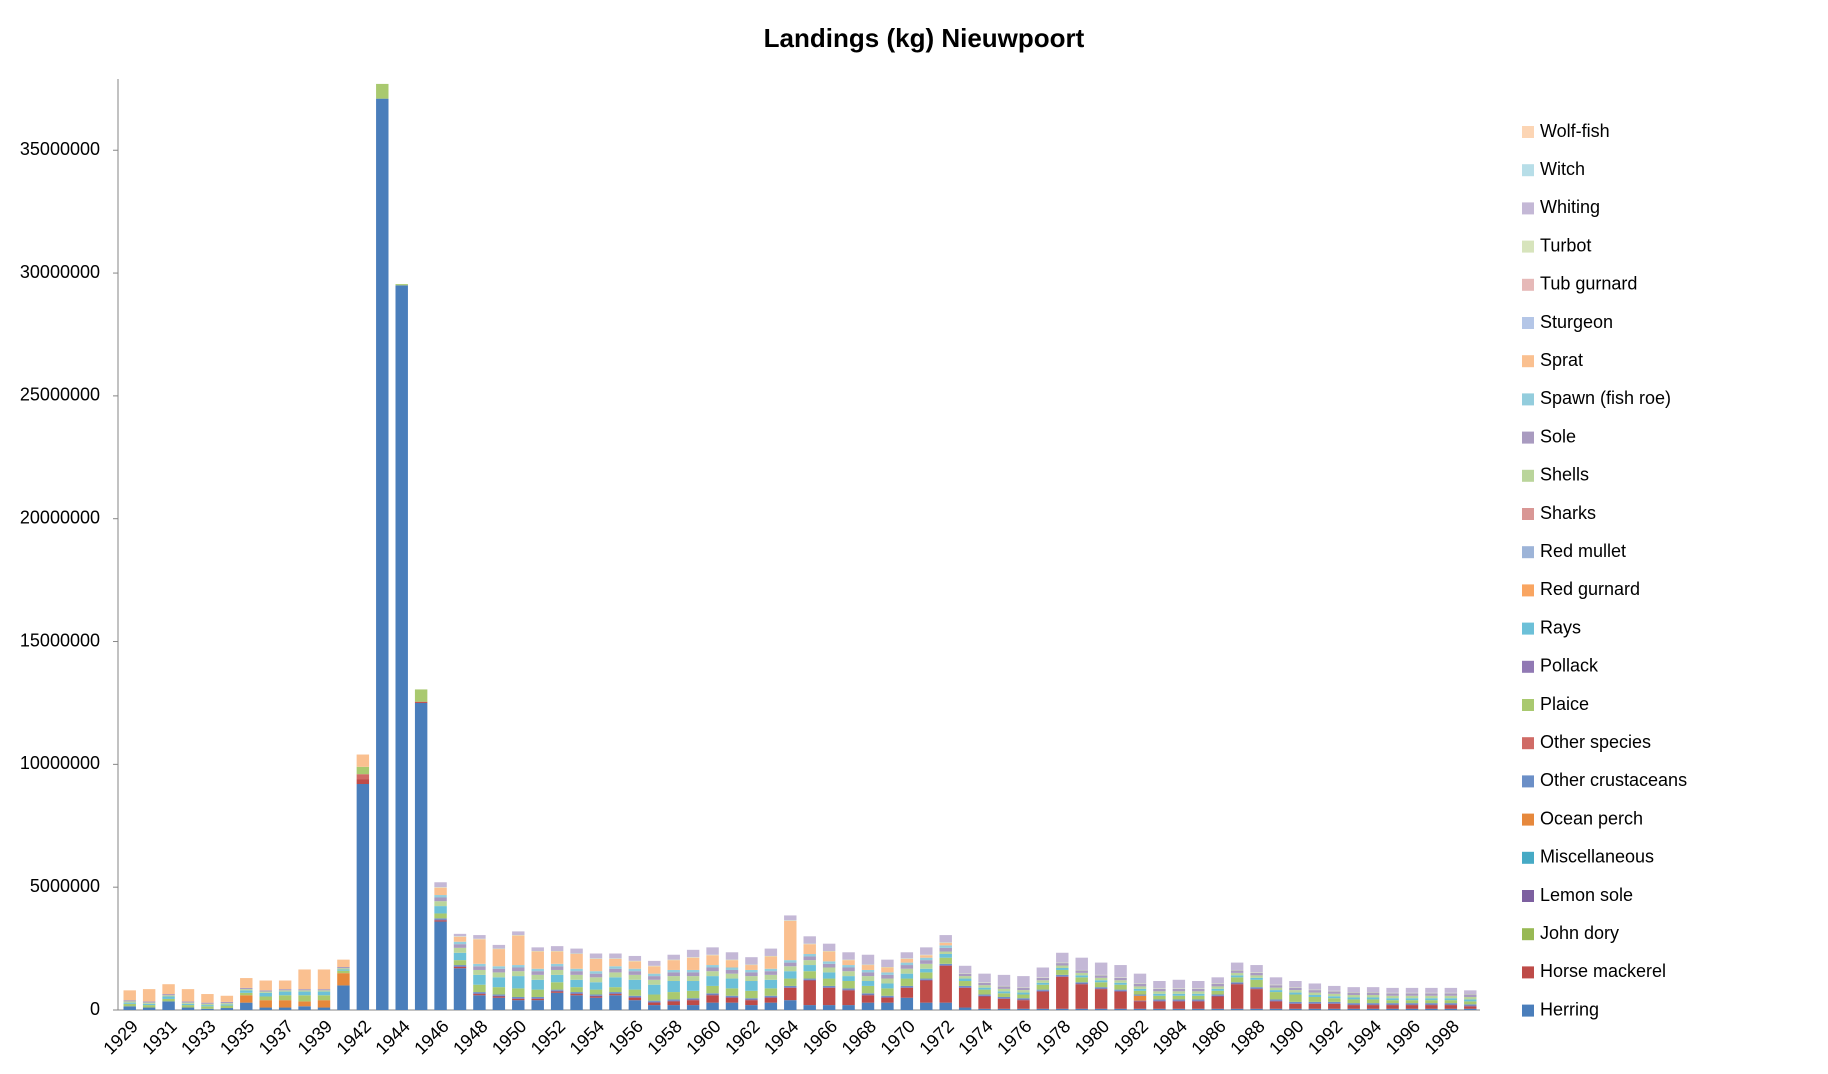 Image resolution: width=1828 pixels, height=1074 pixels. I want to click on x-tick-label: 1950, so click(509, 1037).